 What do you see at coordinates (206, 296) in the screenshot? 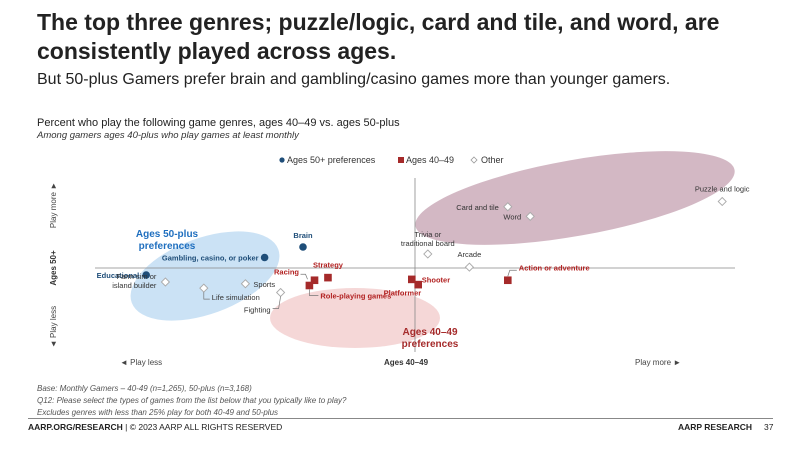
I see `leader-life-simulation` at bounding box center [206, 296].